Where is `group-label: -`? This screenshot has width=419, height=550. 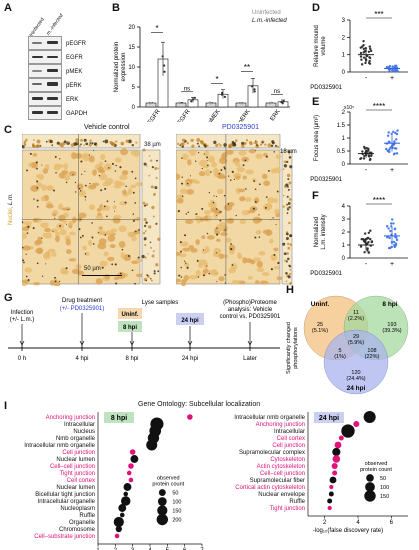
group-label: - is located at coordinates (366, 78).